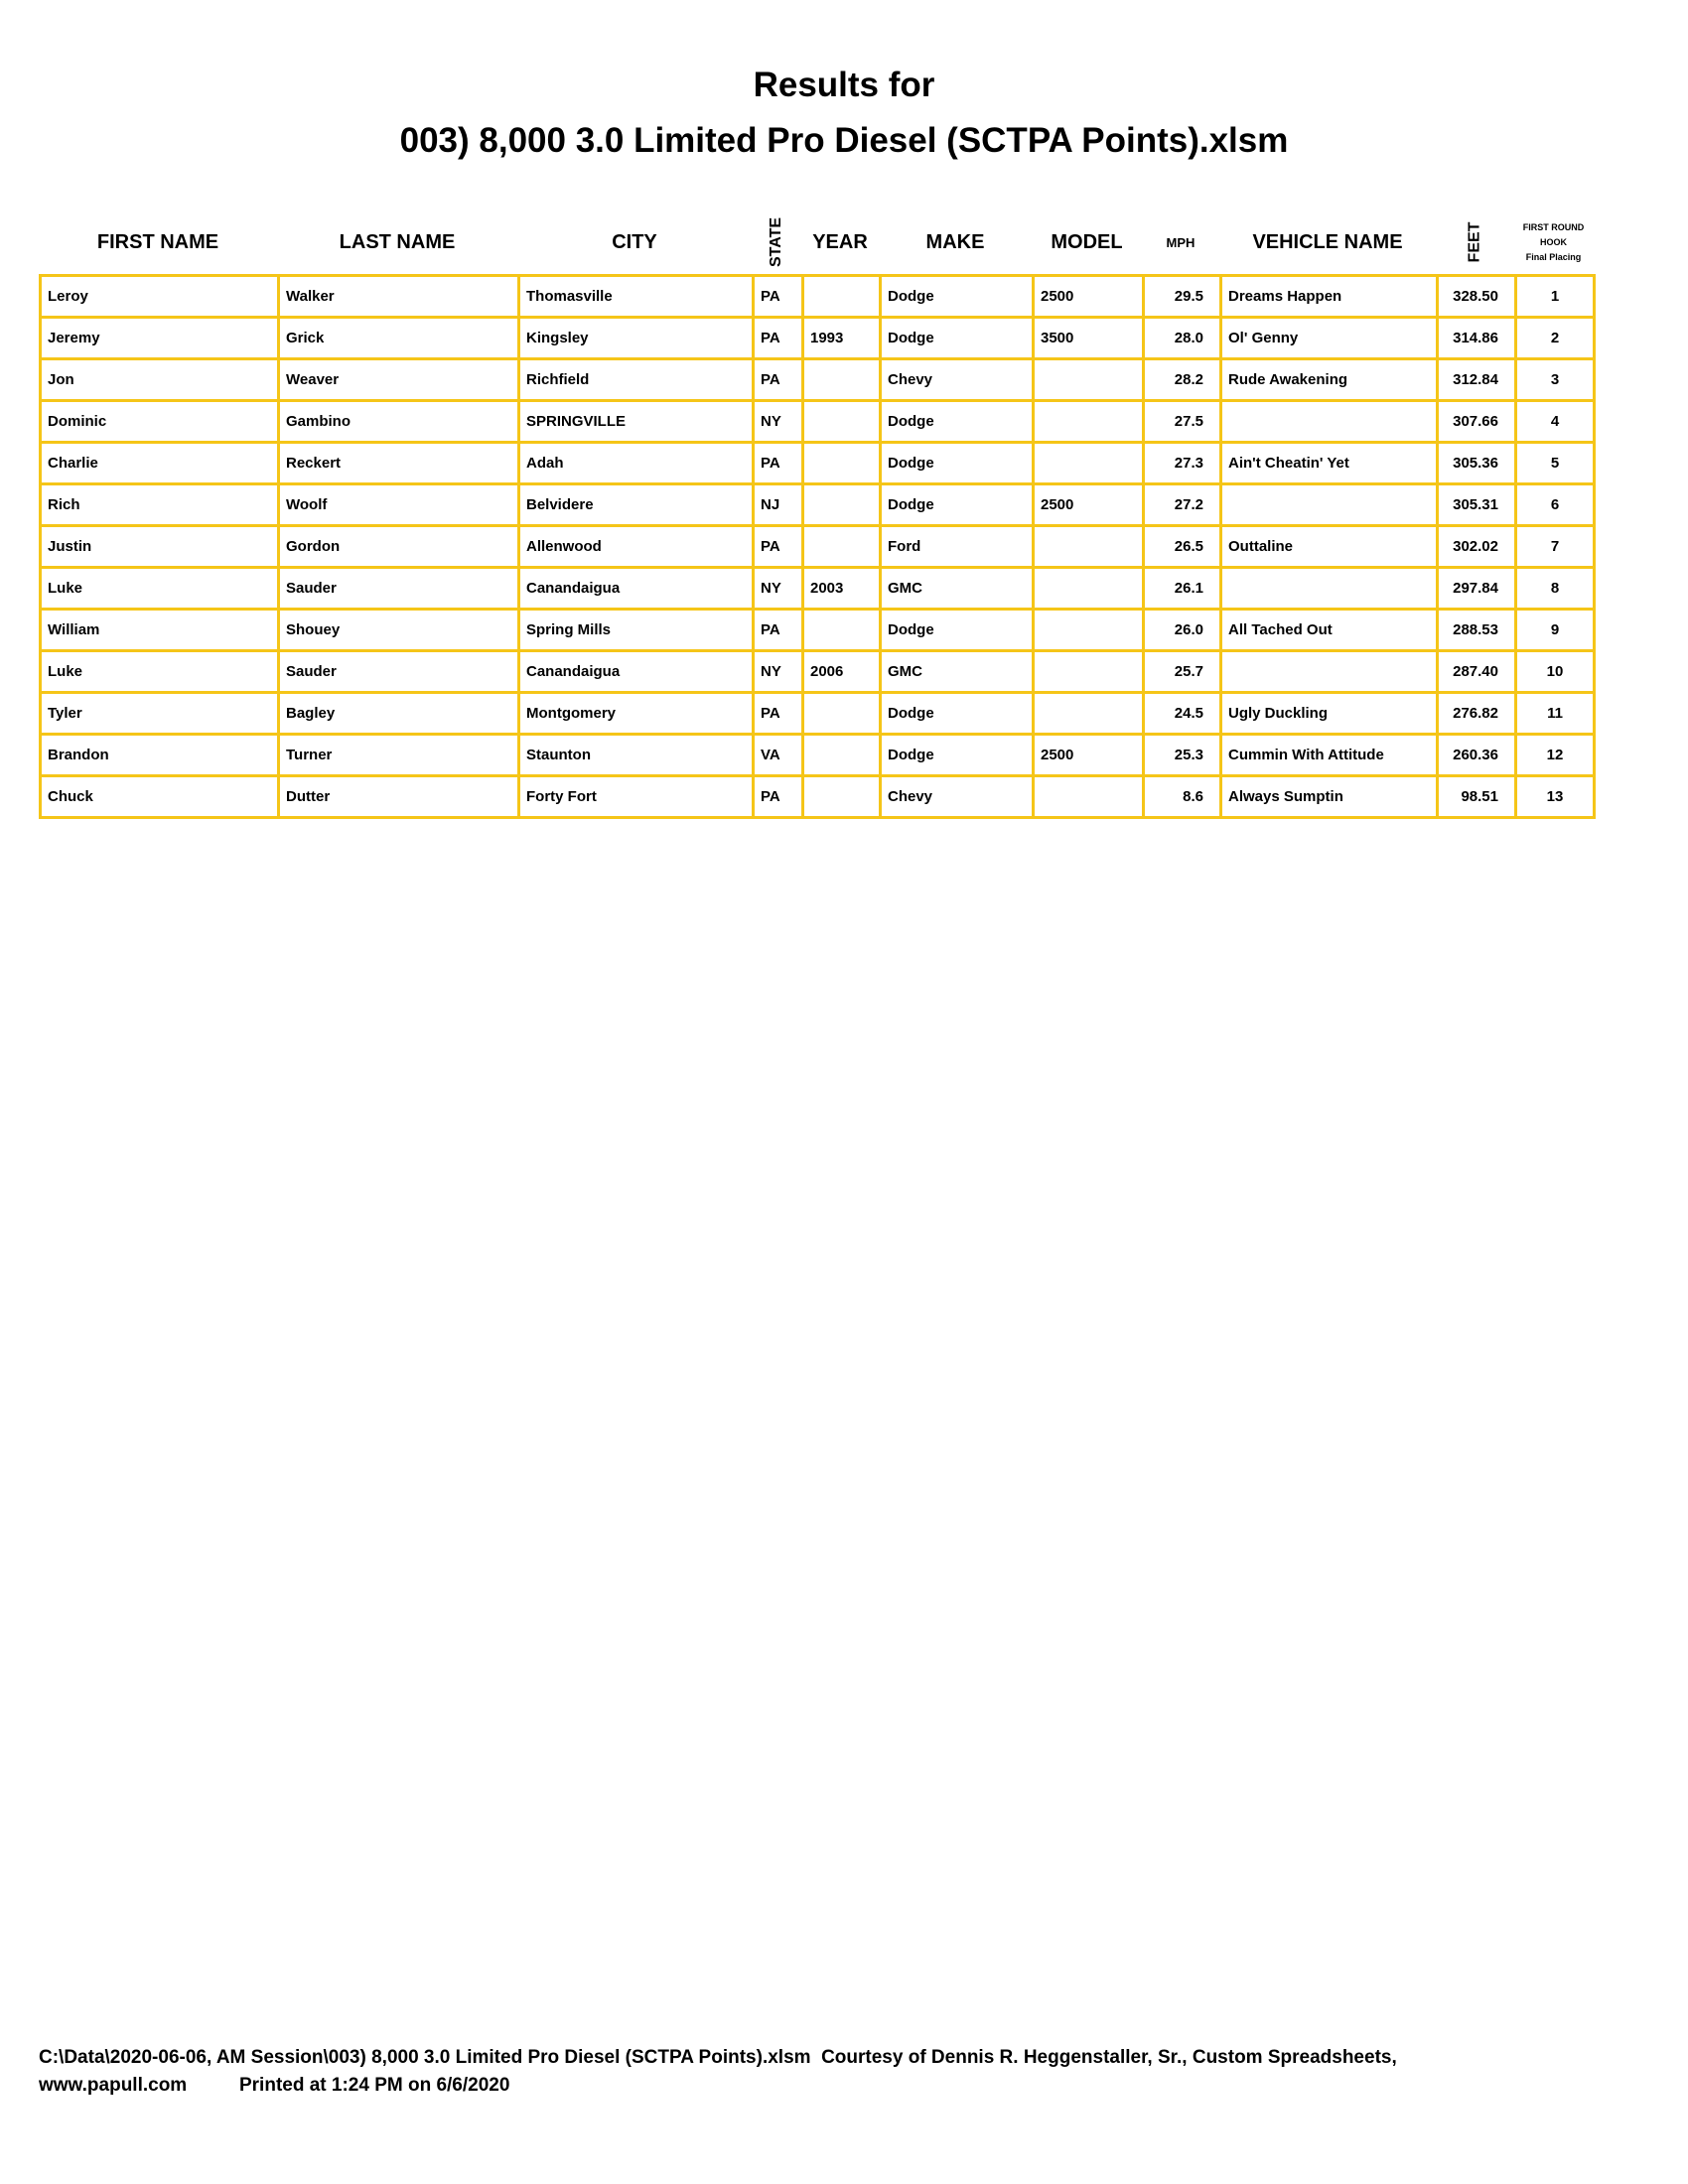 Image resolution: width=1688 pixels, height=2184 pixels. What do you see at coordinates (636, 671) in the screenshot?
I see `cell-city: Canandaigua` at bounding box center [636, 671].